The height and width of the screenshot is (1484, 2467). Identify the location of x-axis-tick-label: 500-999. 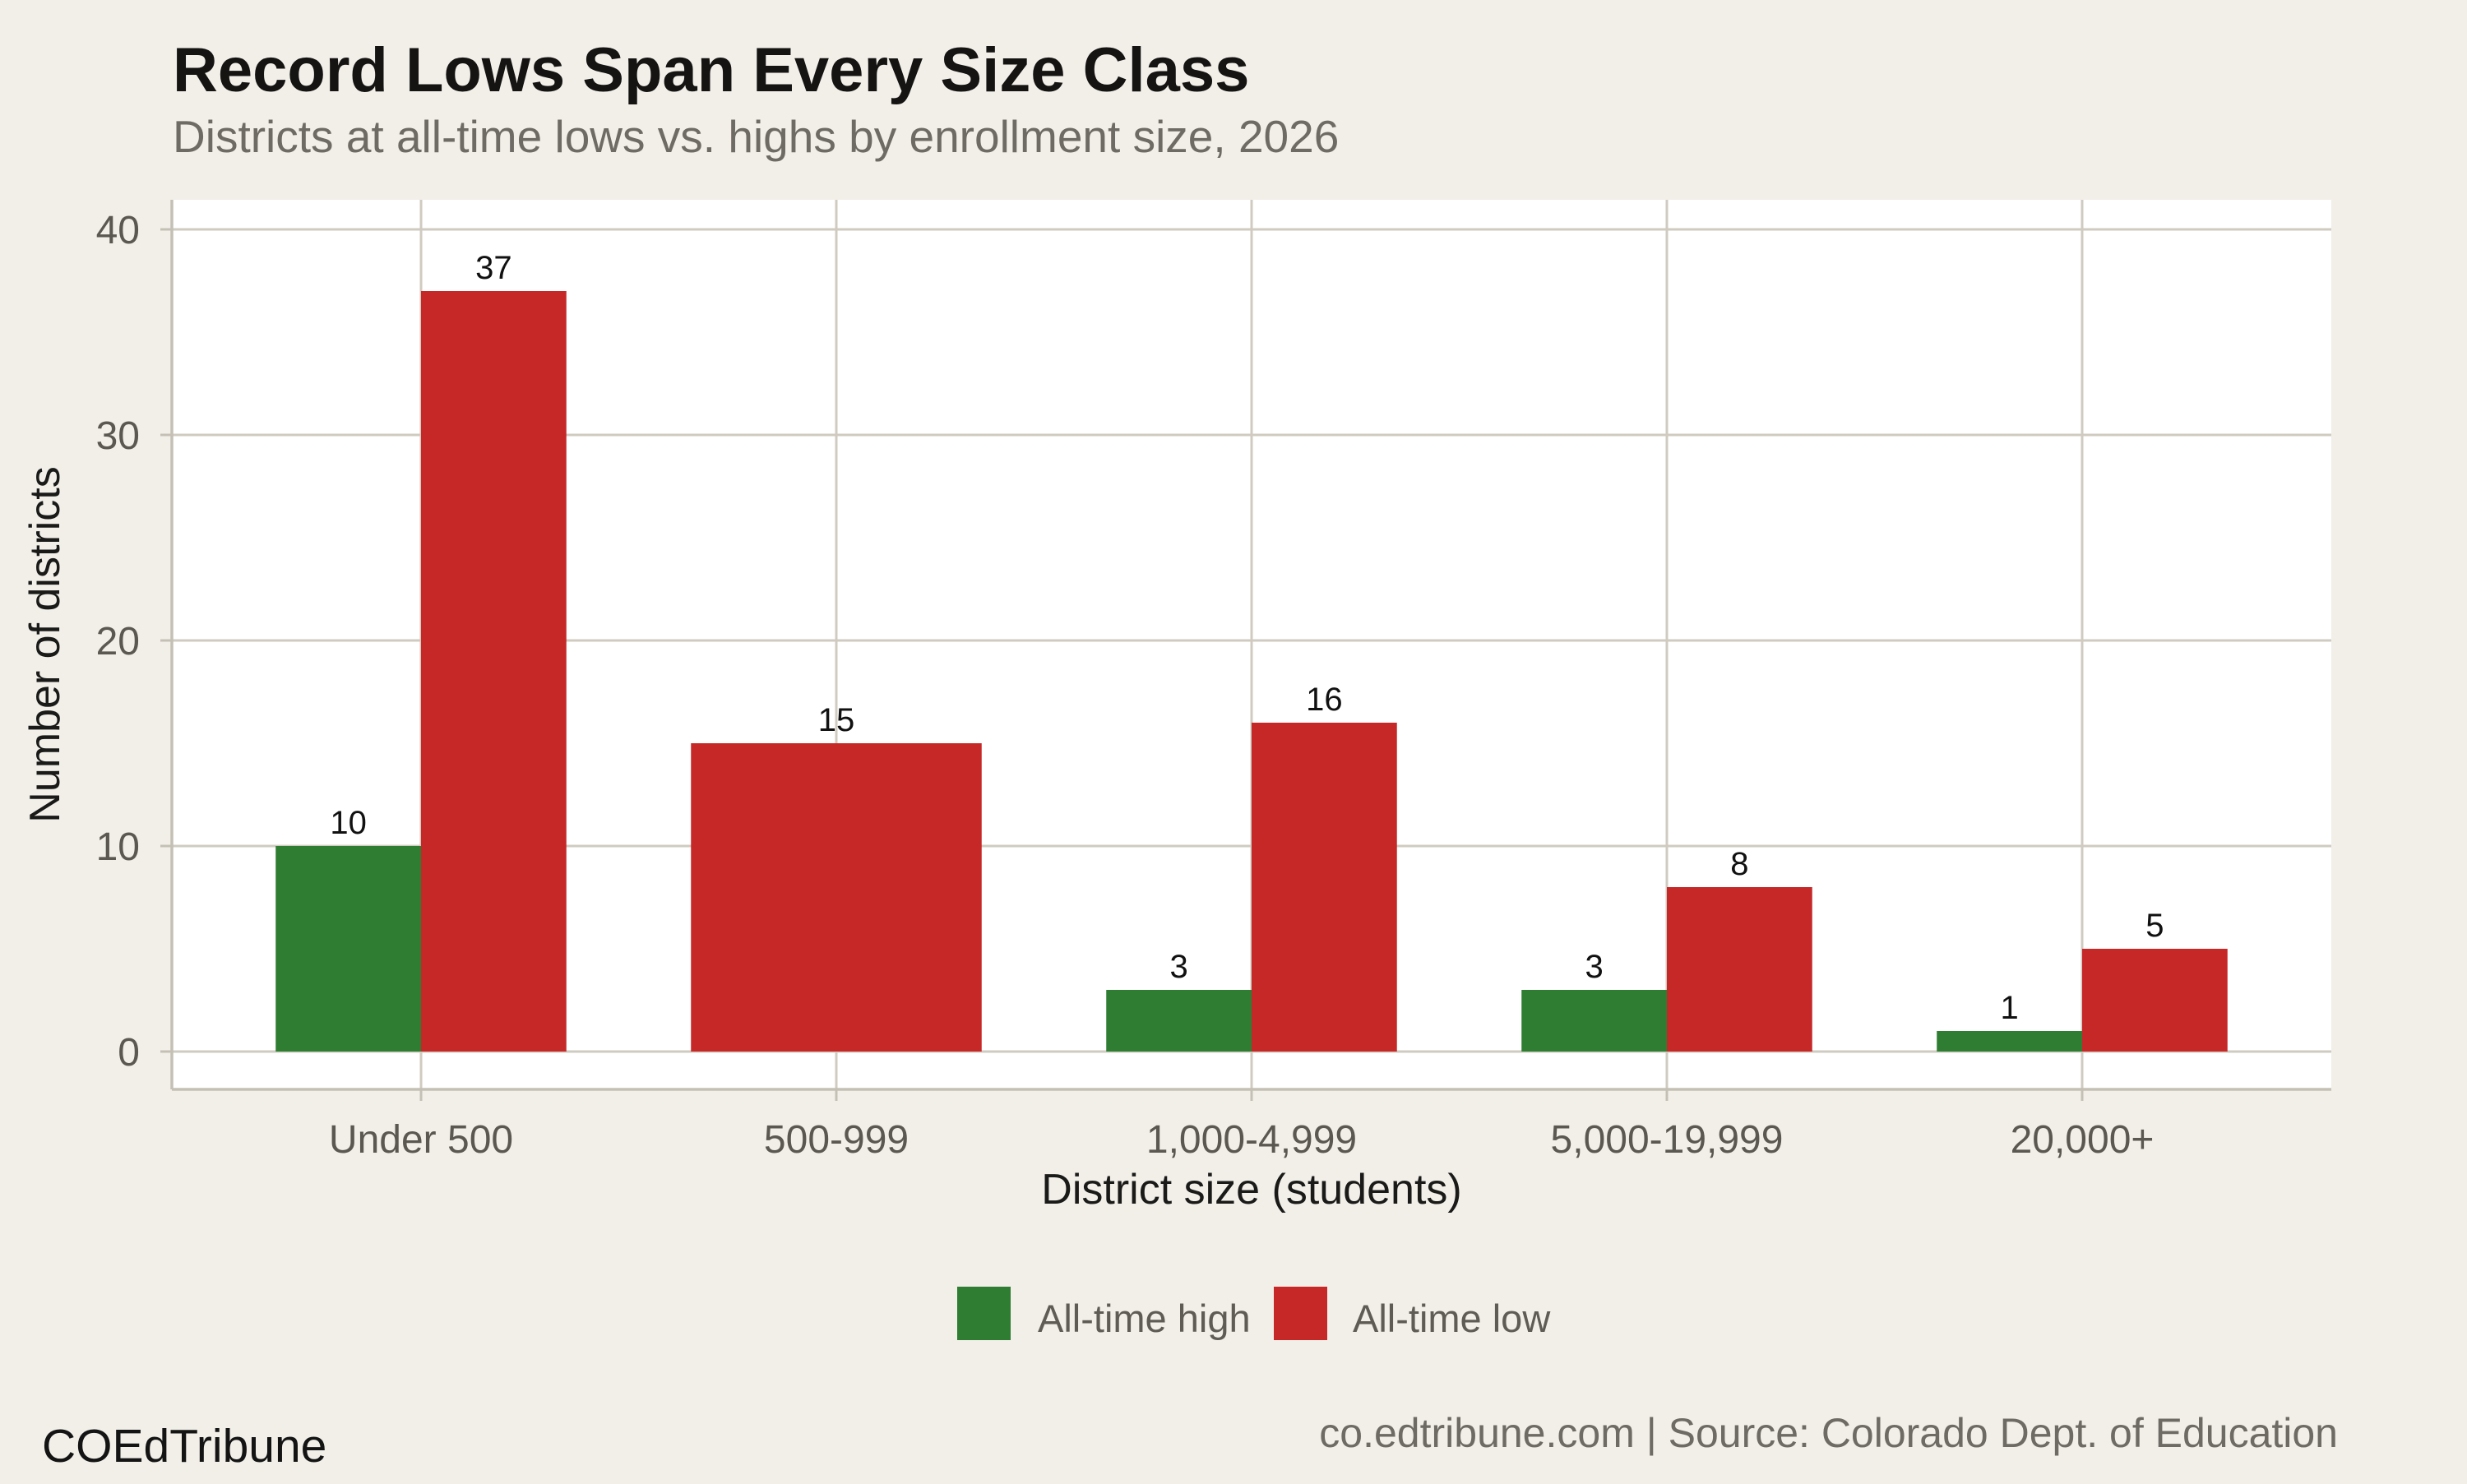
(836, 1140).